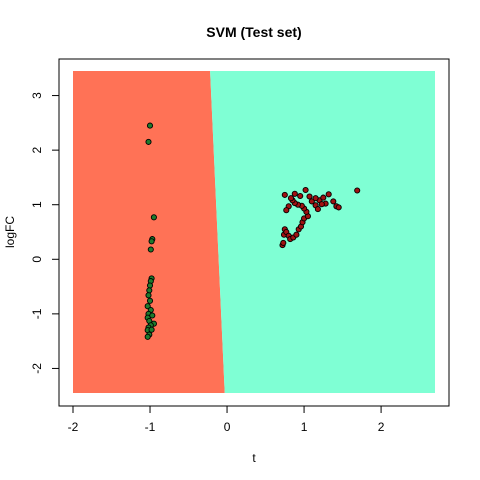 This screenshot has height=480, width=480. What do you see at coordinates (37, 95) in the screenshot?
I see `y-tick-label: 3` at bounding box center [37, 95].